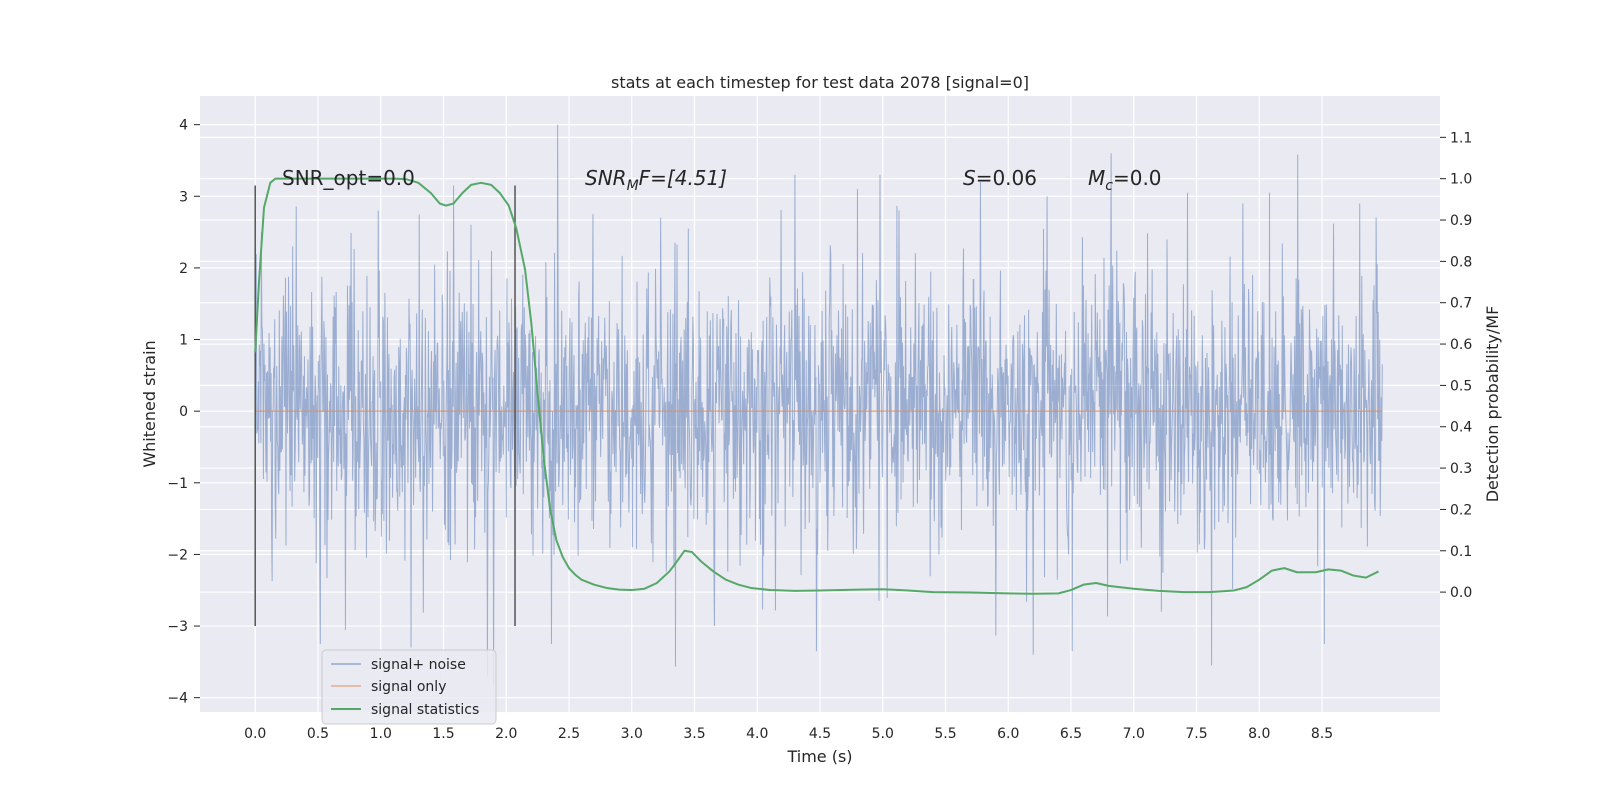 Image resolution: width=1600 pixels, height=800 pixels. I want to click on y-tick-label: 0, so click(183, 412).